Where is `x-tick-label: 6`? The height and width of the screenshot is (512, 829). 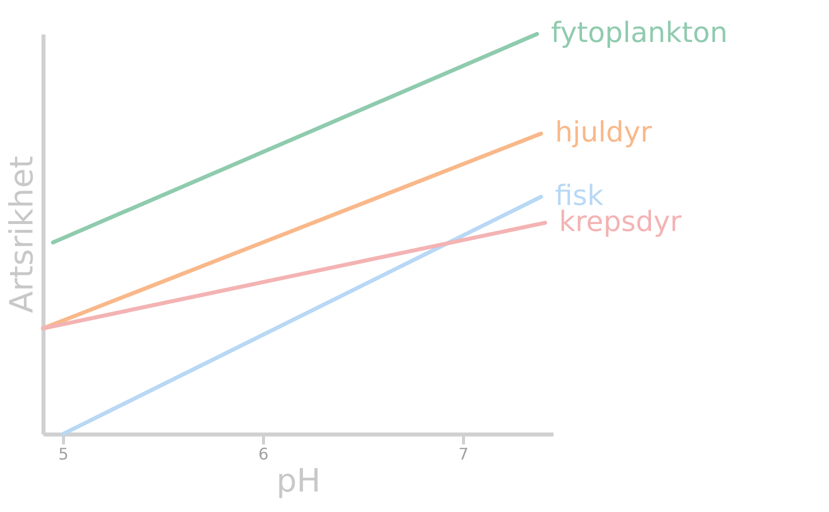 x-tick-label: 6 is located at coordinates (263, 454).